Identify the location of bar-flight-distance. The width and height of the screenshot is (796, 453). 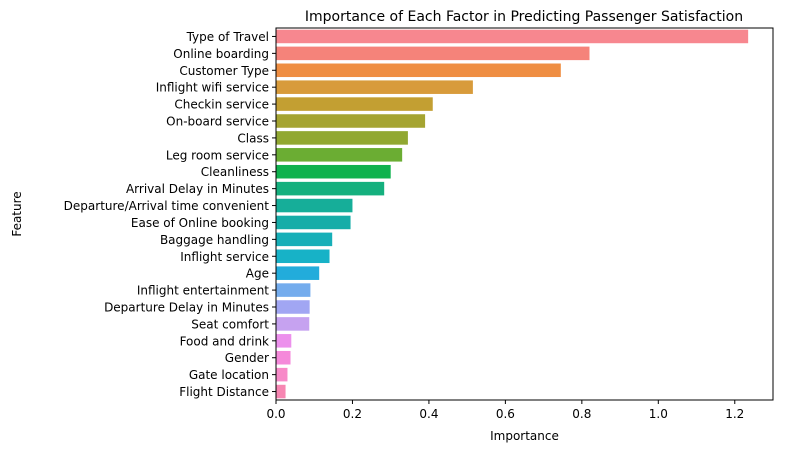
(281, 391).